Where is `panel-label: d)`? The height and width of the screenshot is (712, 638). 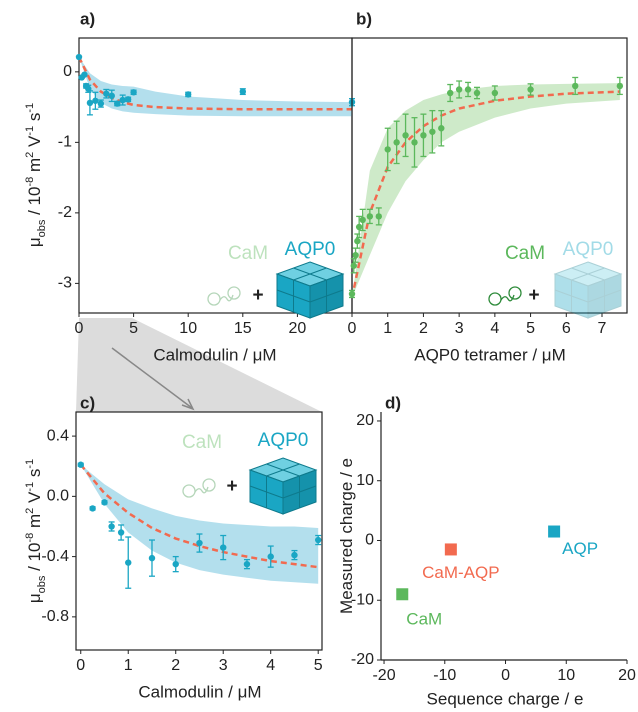 panel-label: d) is located at coordinates (393, 402).